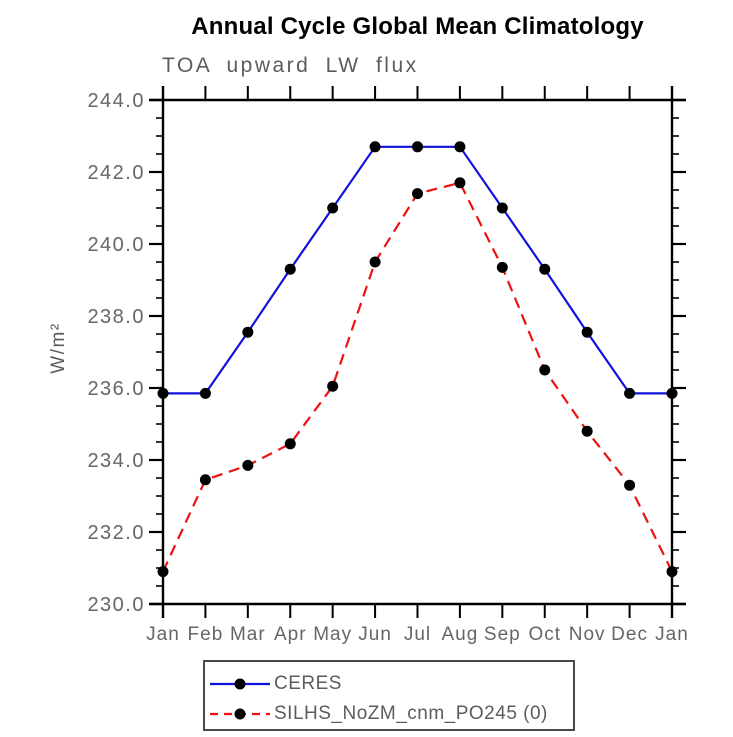 The width and height of the screenshot is (733, 737). Describe the element at coordinates (116, 389) in the screenshot. I see `y-tick-label: 236.0` at that location.